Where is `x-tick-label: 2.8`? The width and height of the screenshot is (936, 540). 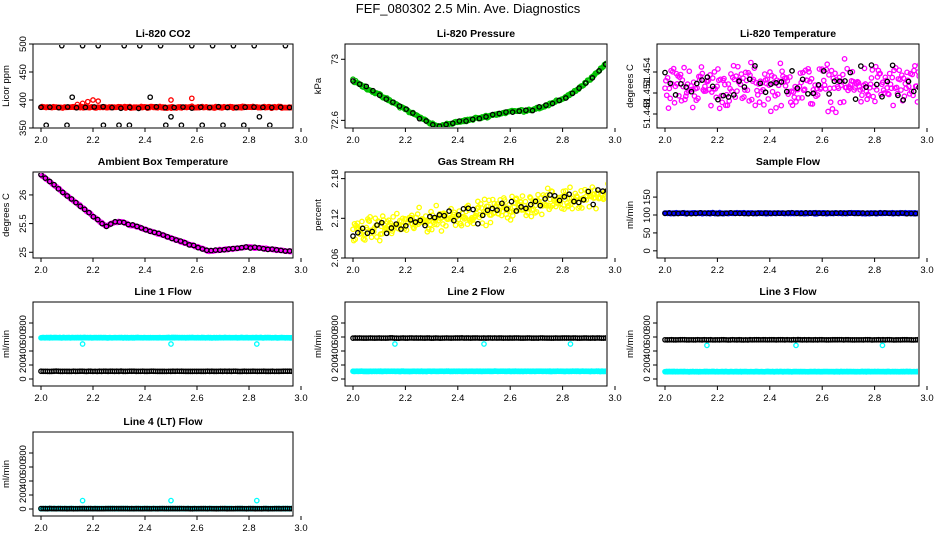
x-tick-label: 2.8 is located at coordinates (248, 528).